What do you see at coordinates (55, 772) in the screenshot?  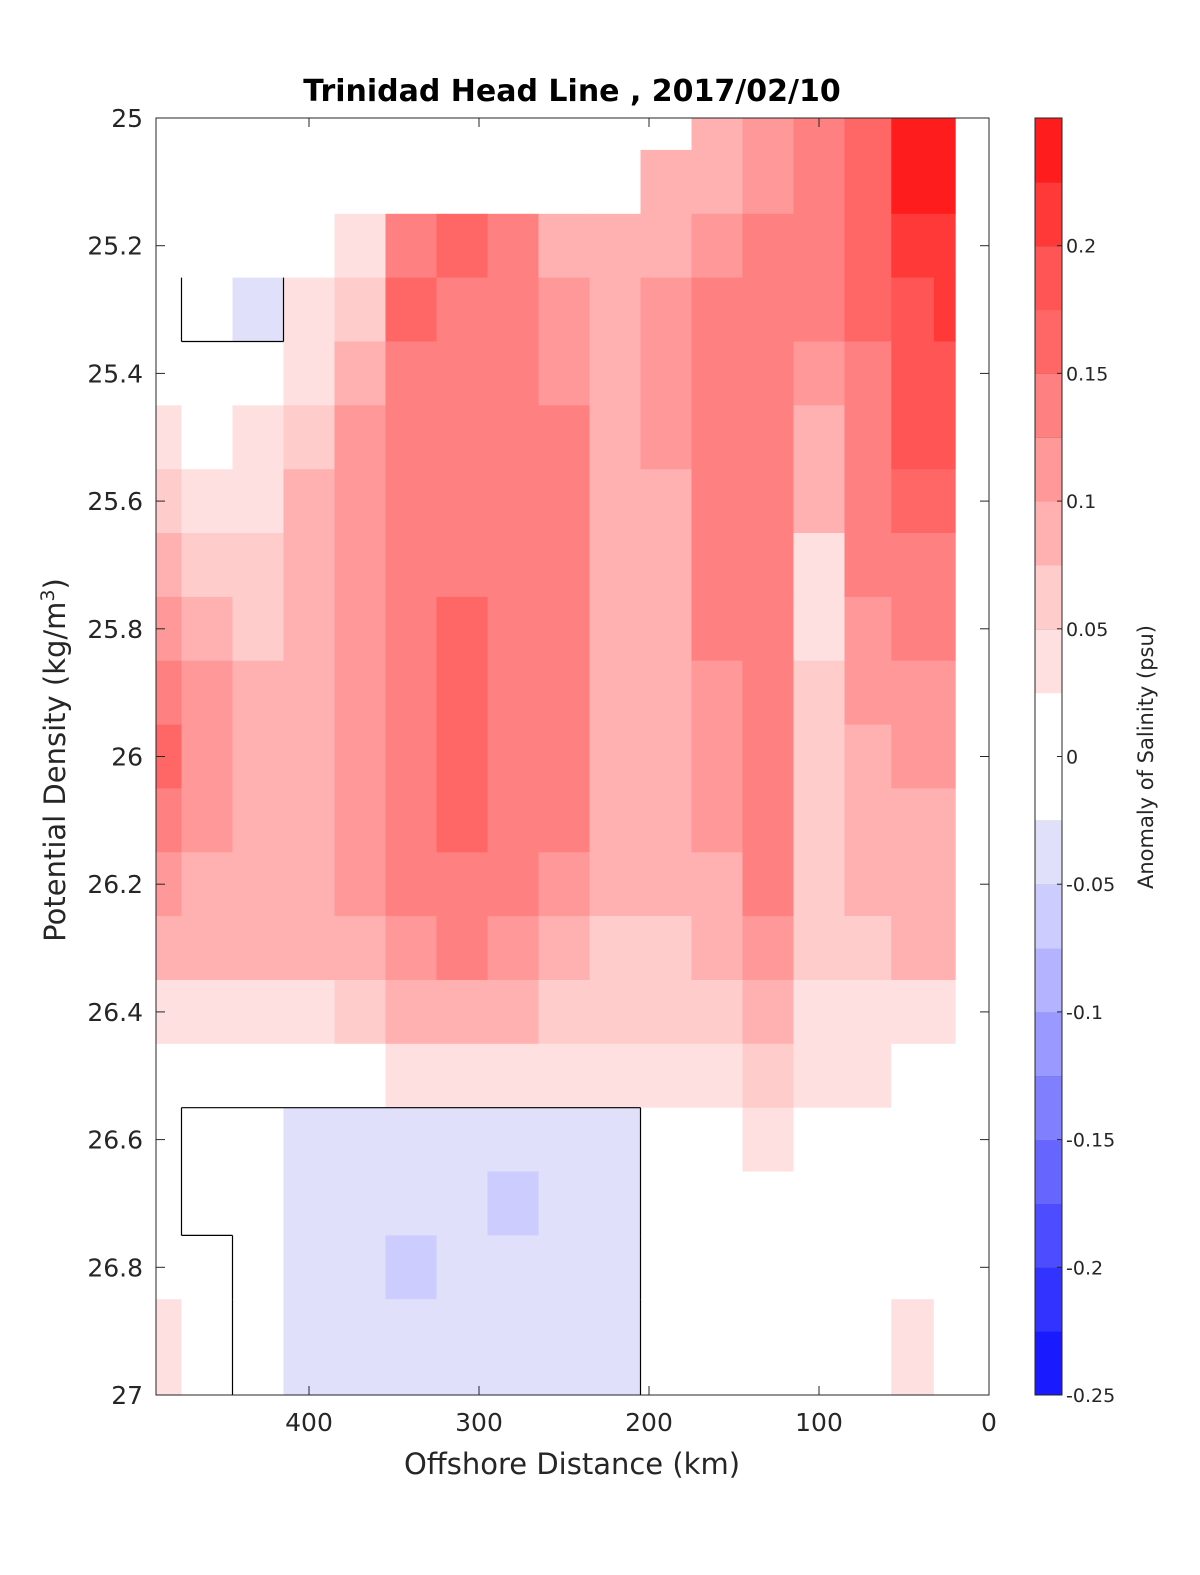 I see `y-axis-title-main: Potential Density (kg/m` at bounding box center [55, 772].